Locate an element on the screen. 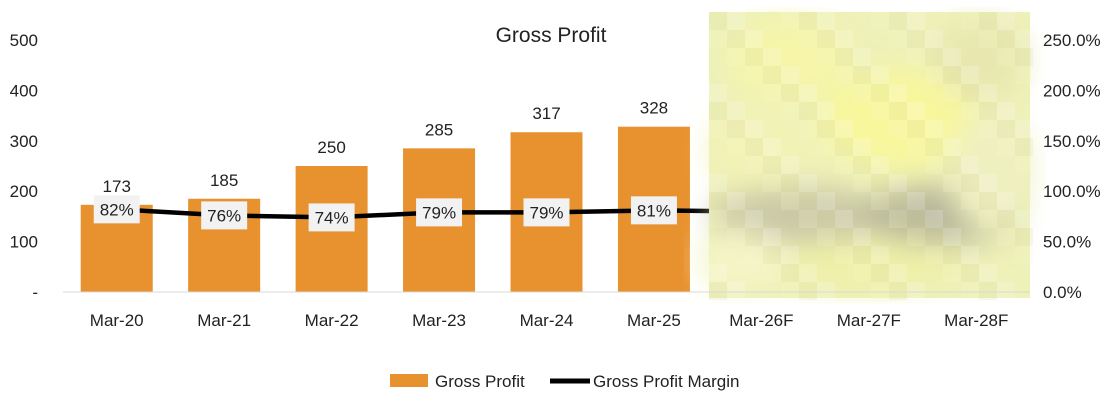 Image resolution: width=1110 pixels, height=400 pixels. line-data-label: 76% is located at coordinates (224, 215).